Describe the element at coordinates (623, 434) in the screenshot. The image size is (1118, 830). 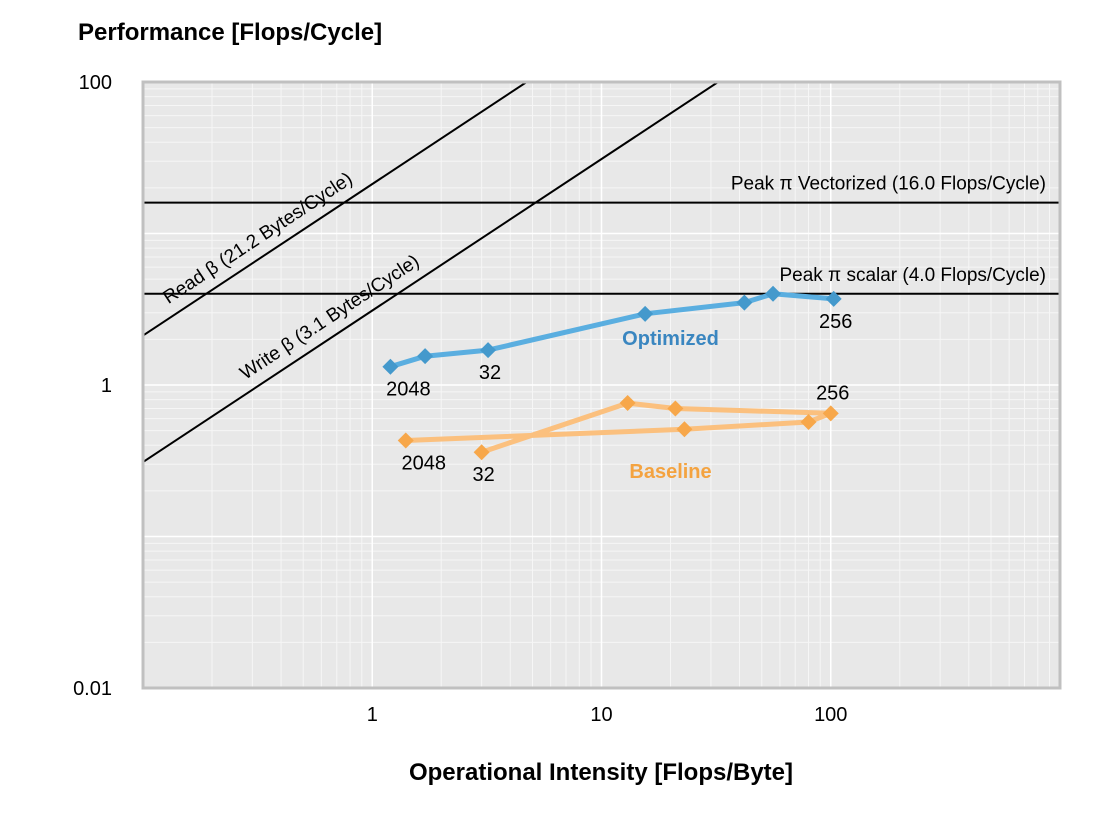
I see `series-baseline: 2048 256 32 Baseline` at that location.